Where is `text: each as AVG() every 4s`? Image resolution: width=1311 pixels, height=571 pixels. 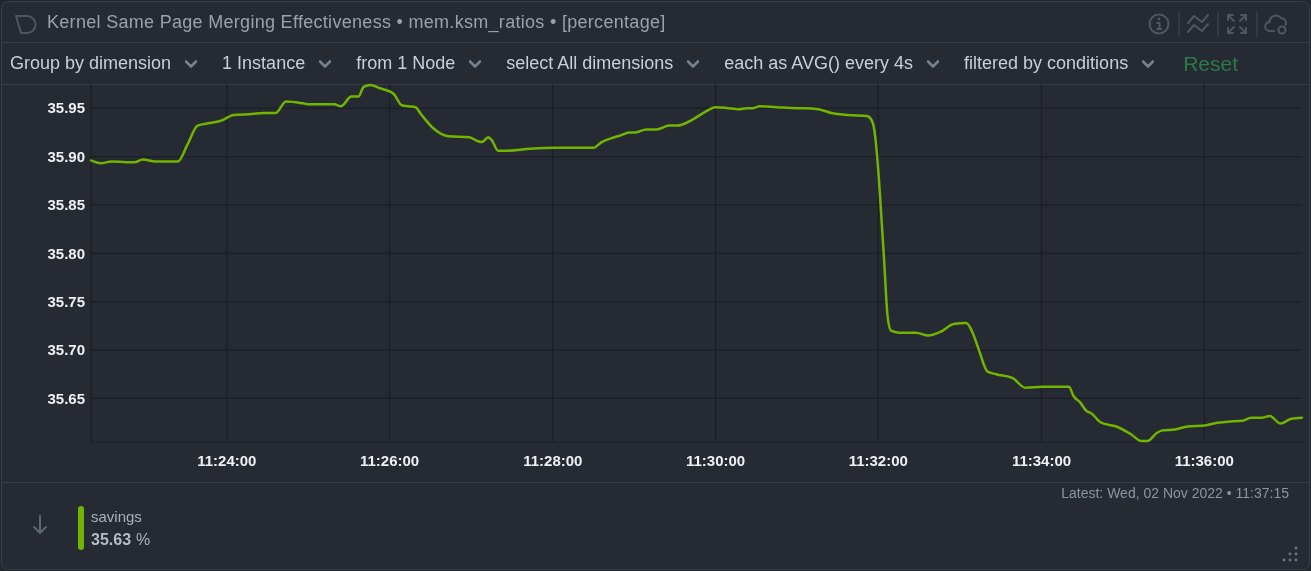 text: each as AVG() every 4s is located at coordinates (819, 63).